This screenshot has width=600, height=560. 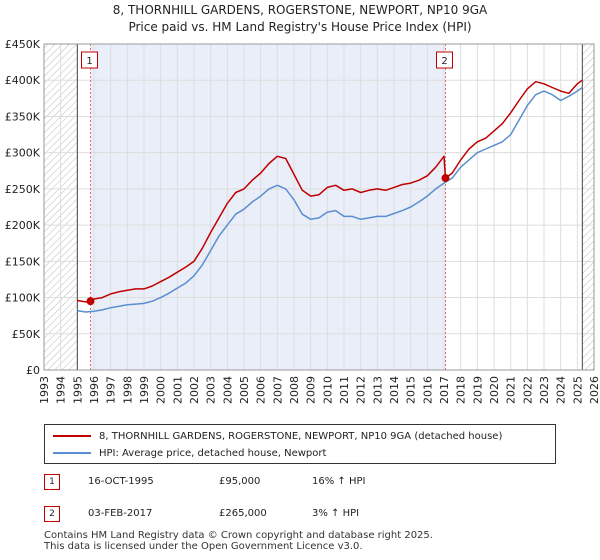 What do you see at coordinates (327, 390) in the screenshot?
I see `x-tick-label: 2010` at bounding box center [327, 390].